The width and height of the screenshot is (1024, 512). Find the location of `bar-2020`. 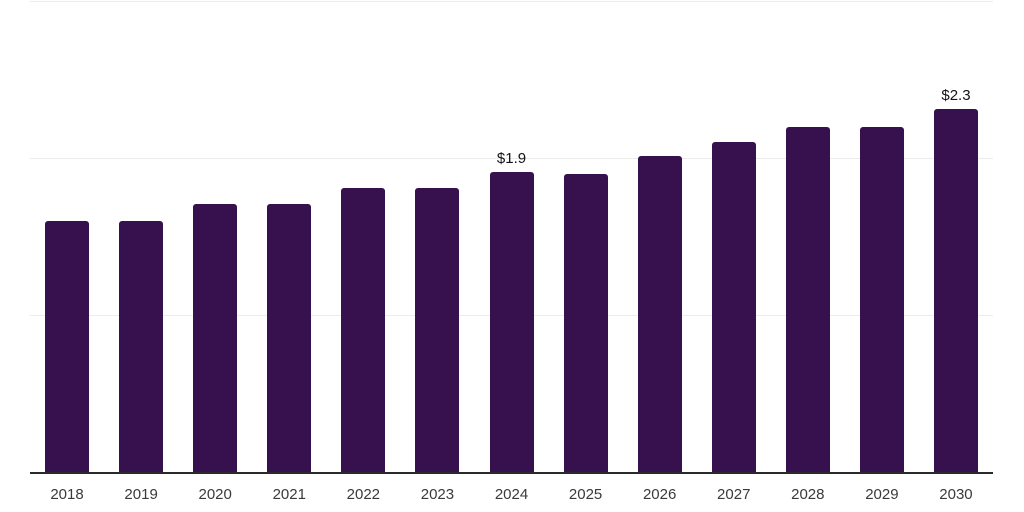

bar-2020 is located at coordinates (215, 337).